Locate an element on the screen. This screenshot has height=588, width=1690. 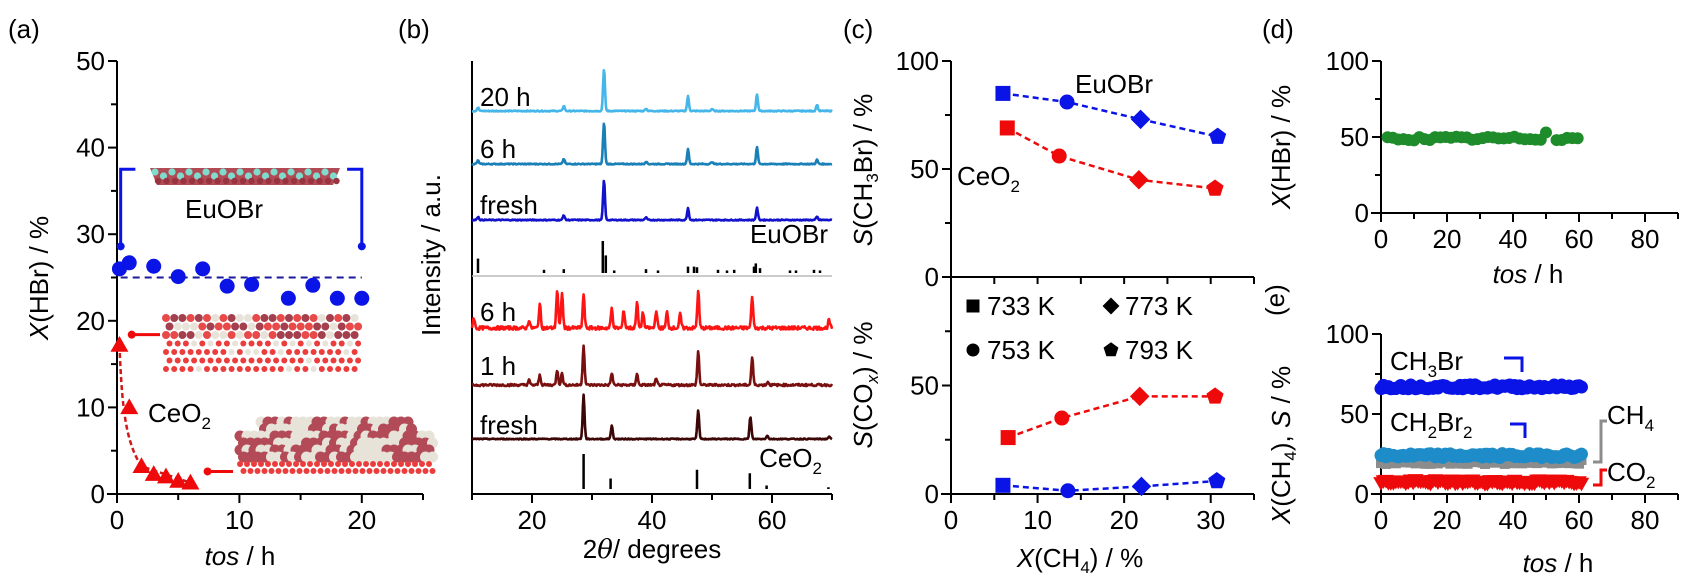
panel-a-euobr-bracket-dot is located at coordinates (120, 246).